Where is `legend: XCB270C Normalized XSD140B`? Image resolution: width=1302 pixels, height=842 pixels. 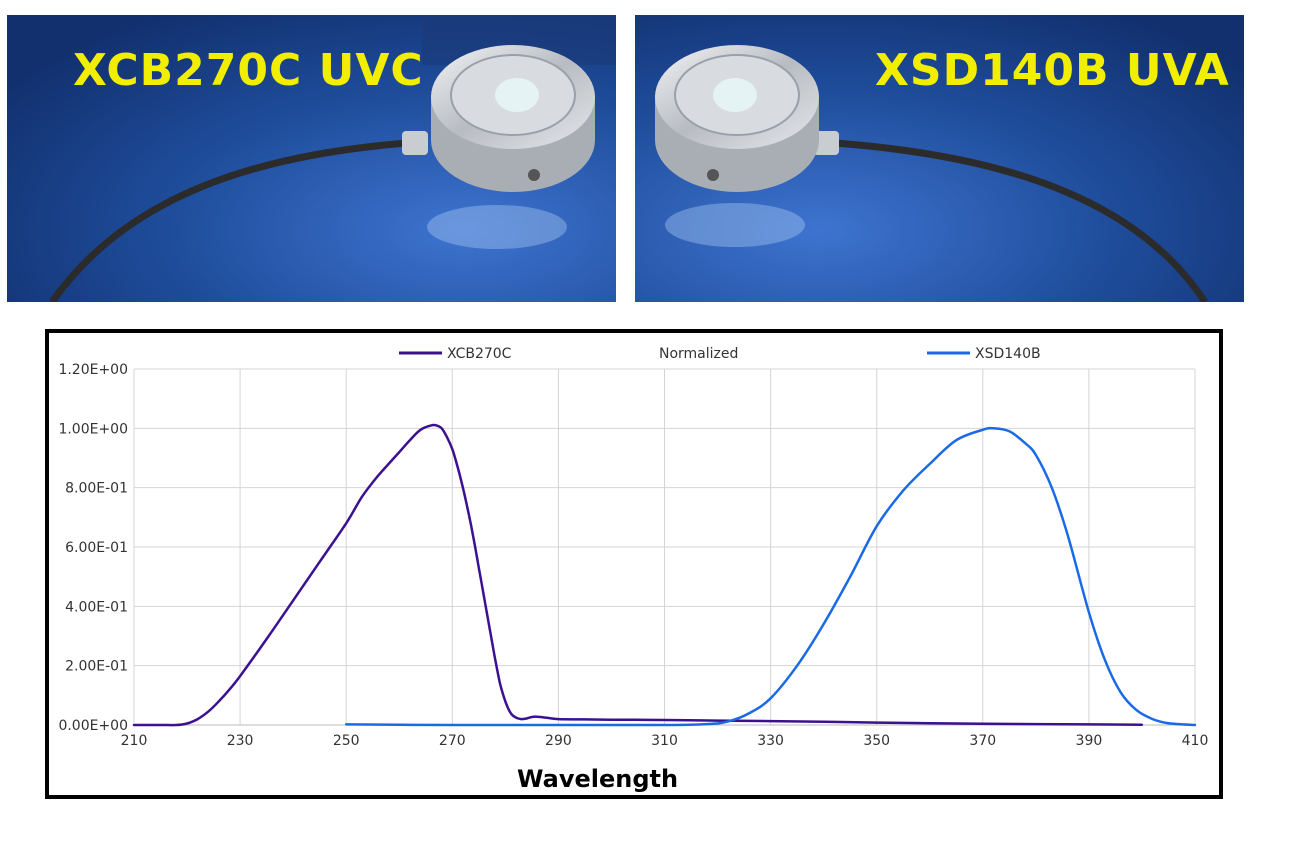
legend: XCB270C Normalized XSD140B is located at coordinates (720, 354).